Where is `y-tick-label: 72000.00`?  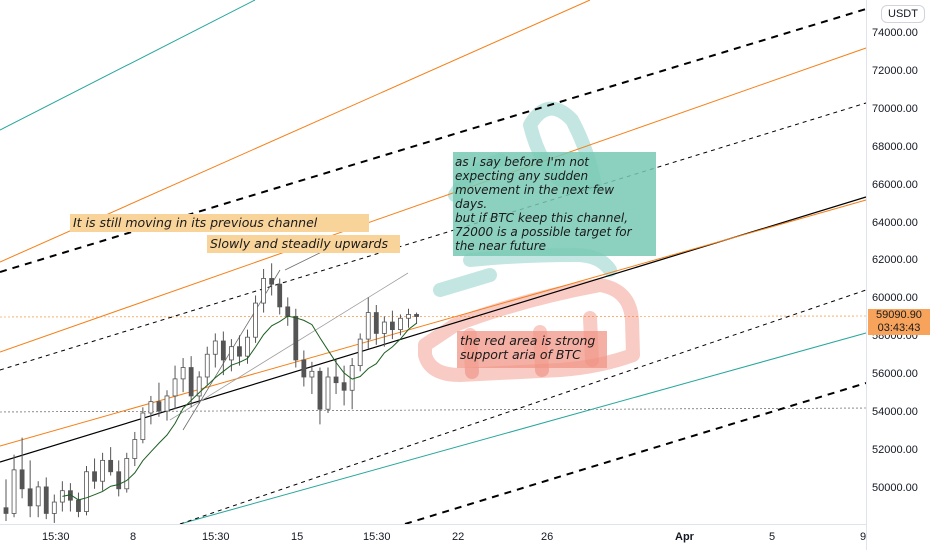 y-tick-label: 72000.00 is located at coordinates (895, 70).